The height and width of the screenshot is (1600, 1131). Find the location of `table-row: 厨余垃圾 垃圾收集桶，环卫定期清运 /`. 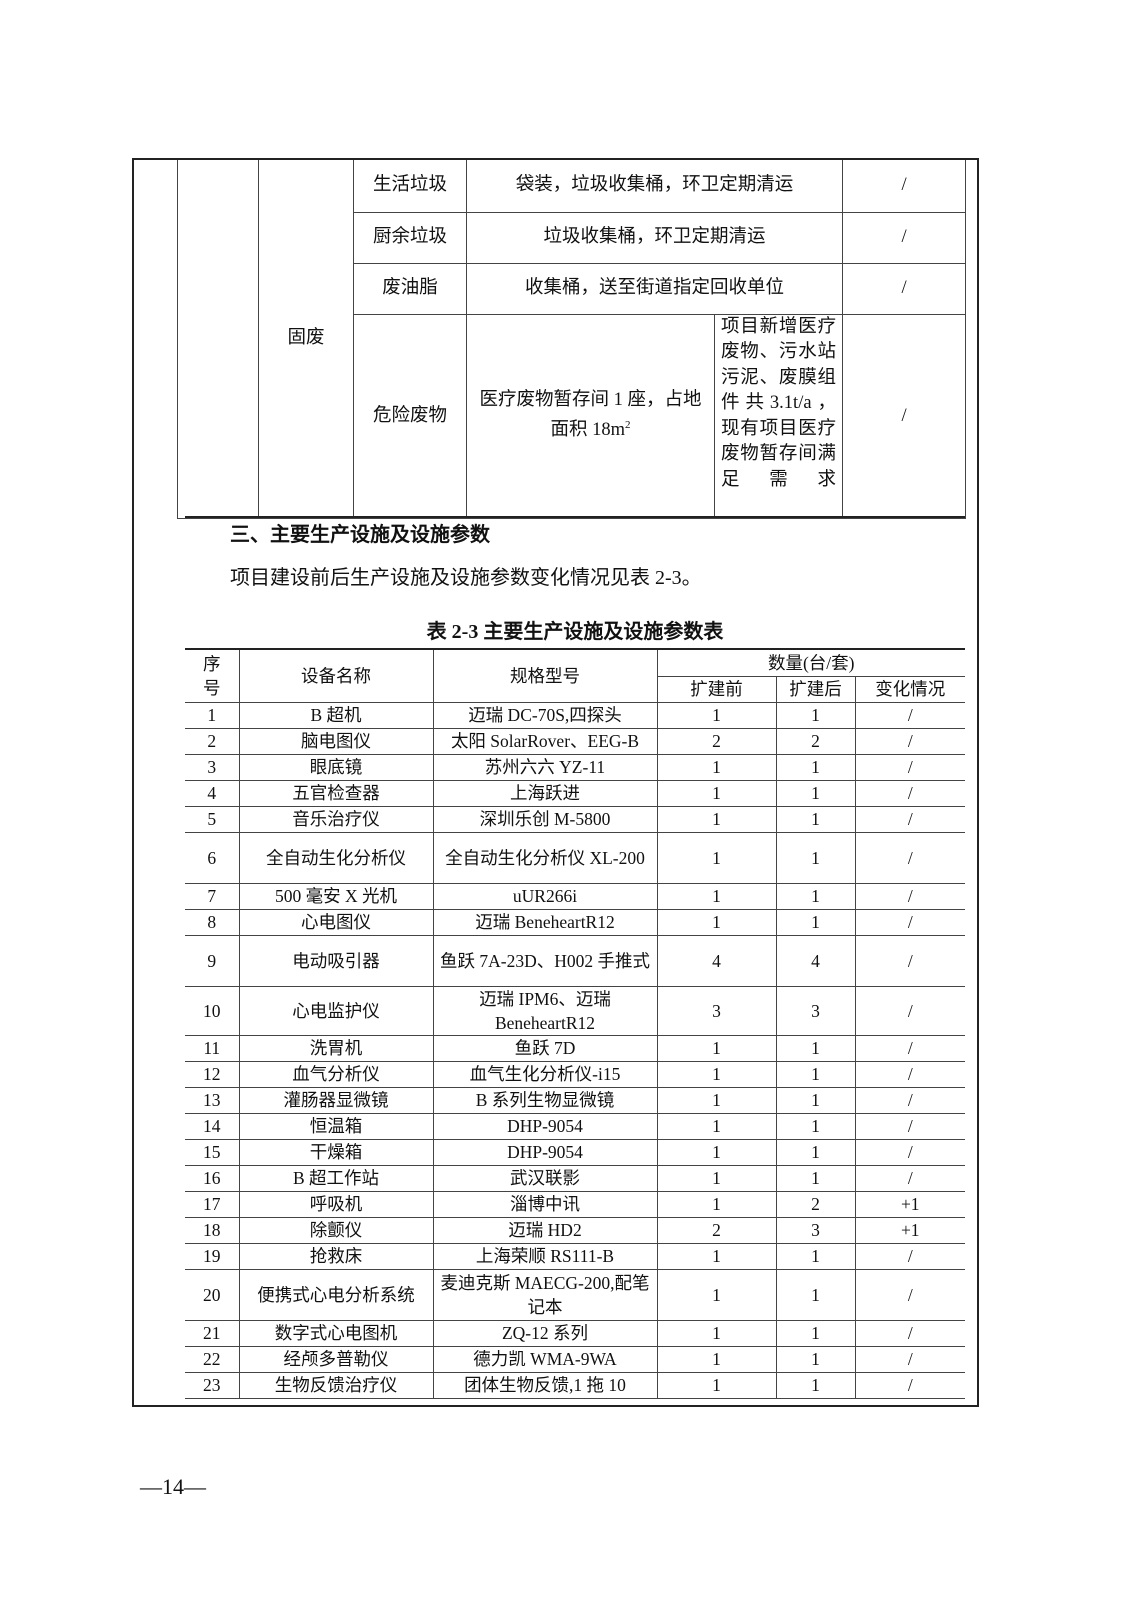

table-row: 厨余垃圾 垃圾收集桶，环卫定期清运 / is located at coordinates (572, 237).